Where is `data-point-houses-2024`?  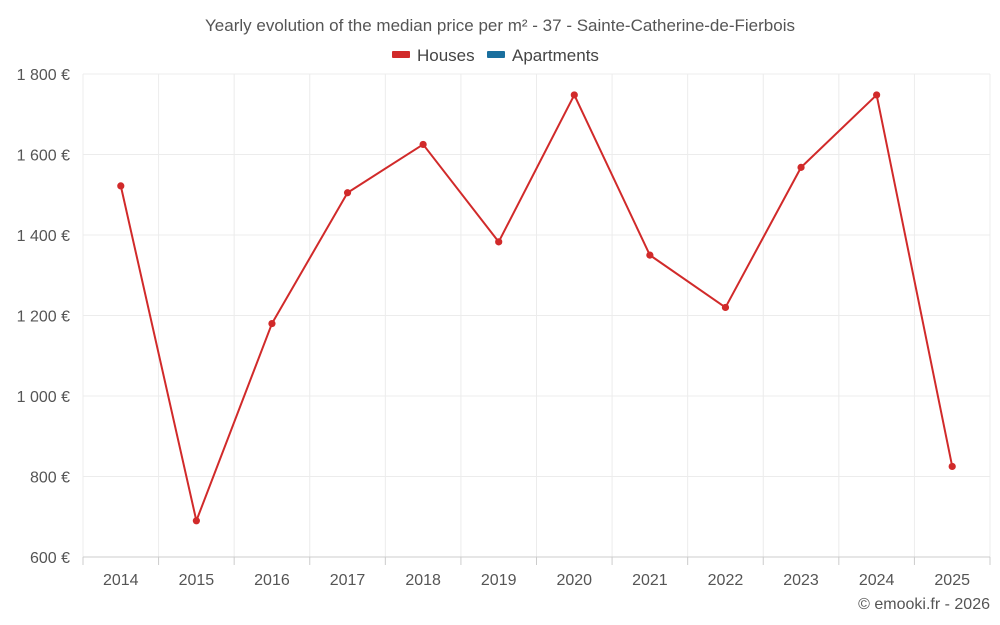 data-point-houses-2024 is located at coordinates (877, 95).